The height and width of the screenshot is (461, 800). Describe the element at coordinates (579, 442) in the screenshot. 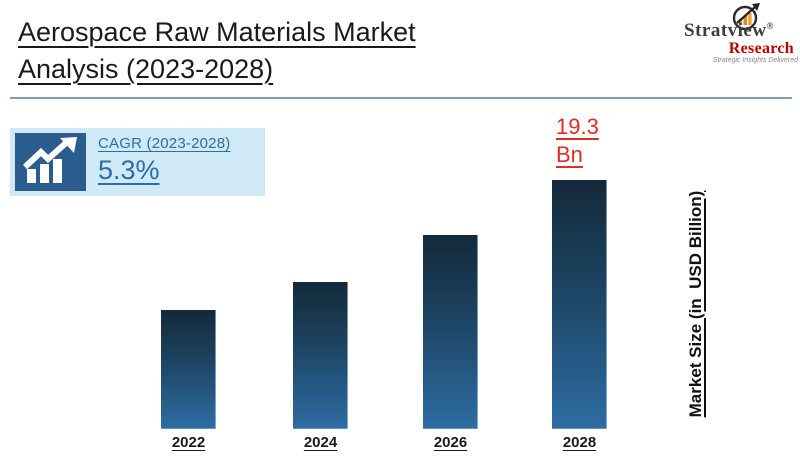

I see `x-tick-label-2028: 2028` at that location.